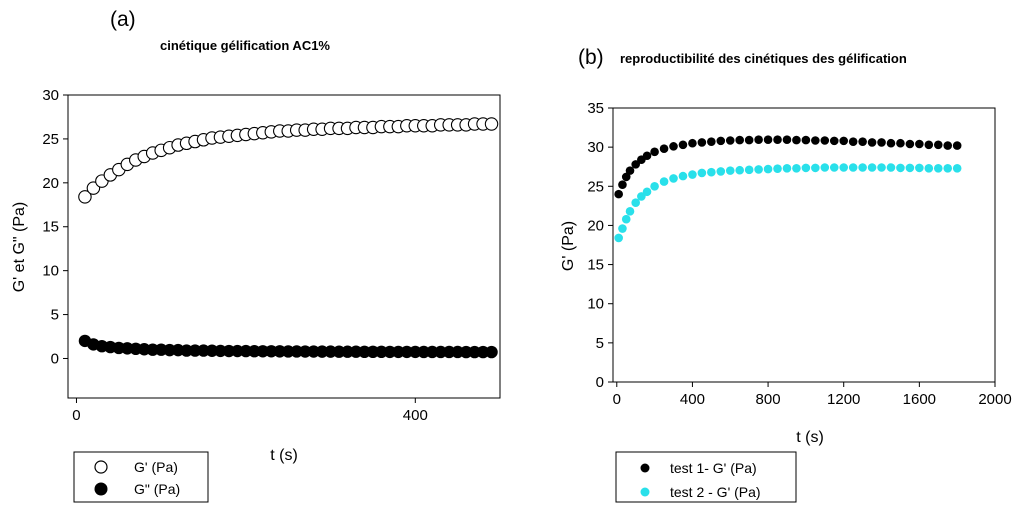 This screenshot has height=510, width=1022. I want to click on legend-b-marker-black-dot-icon, so click(645, 468).